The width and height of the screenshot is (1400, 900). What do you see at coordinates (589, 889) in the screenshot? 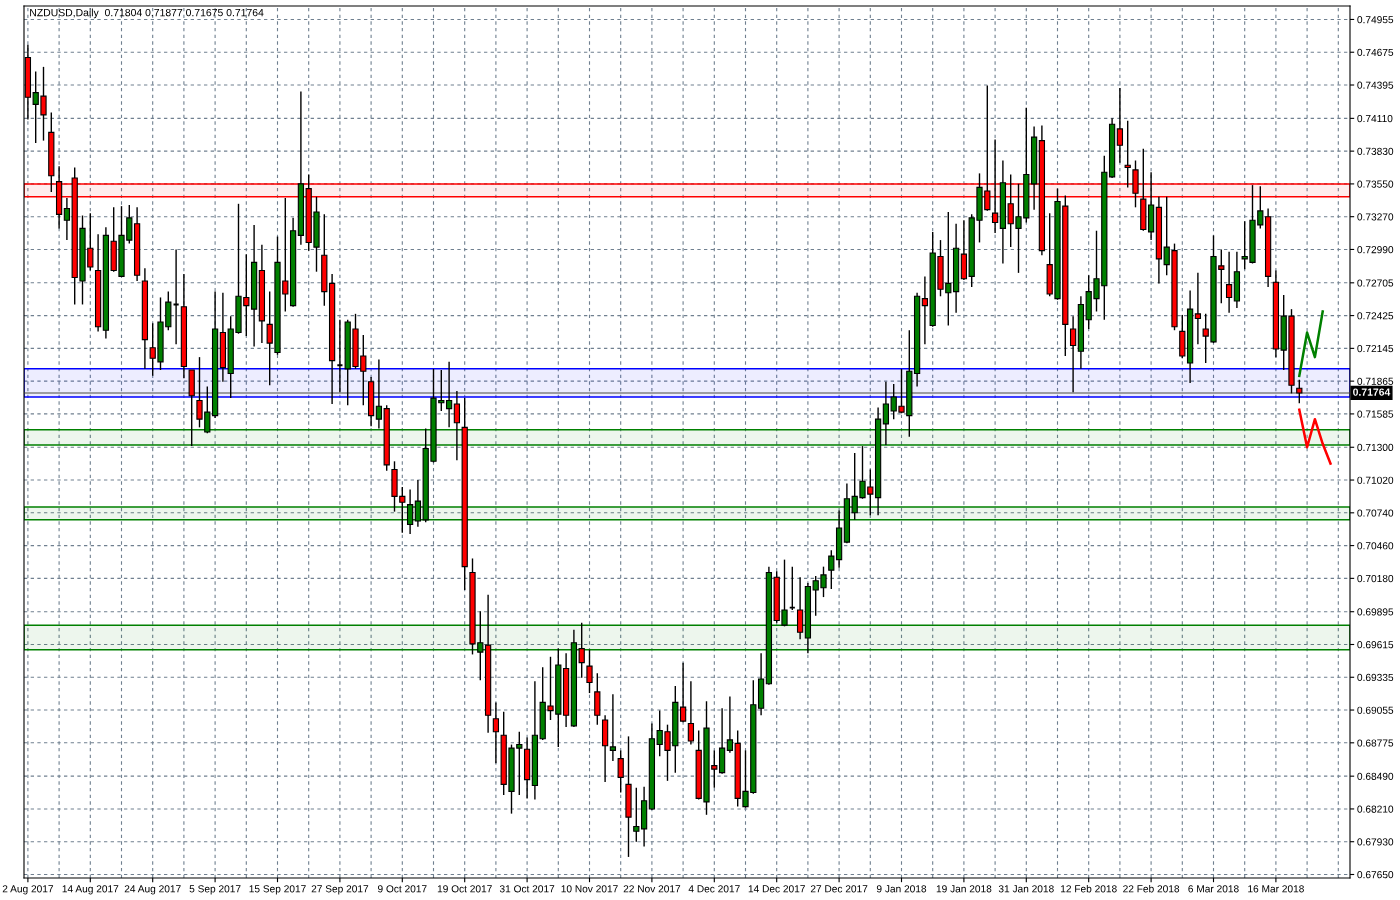
I see `x-tick-label: 10 Nov 2017` at bounding box center [589, 889].